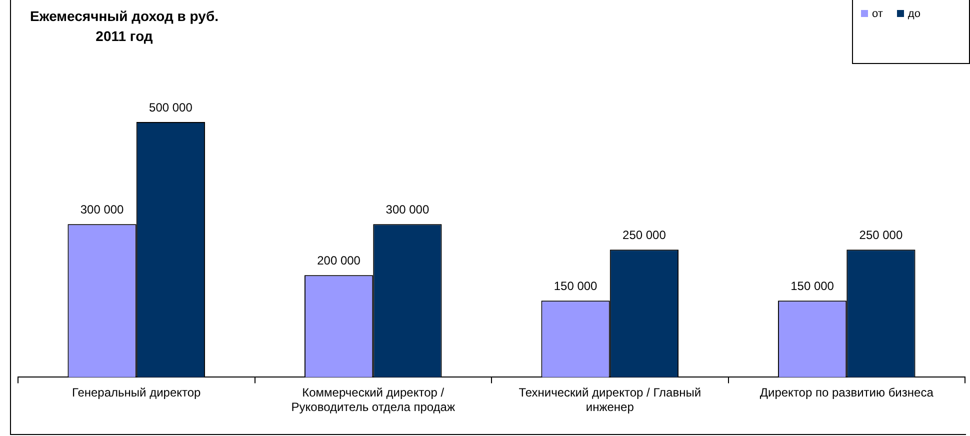  What do you see at coordinates (847, 393) in the screenshot?
I see `x-tick-label: Директор по развитию бизнеса` at bounding box center [847, 393].